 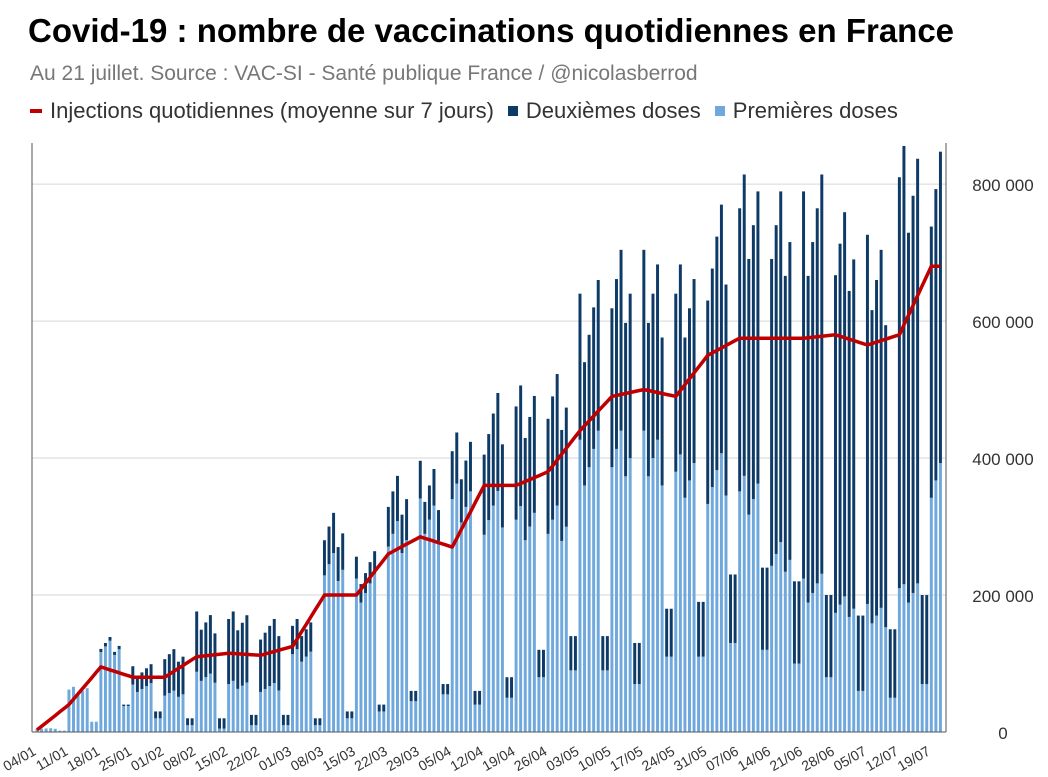 What do you see at coordinates (1002, 733) in the screenshot?
I see `y-tick-label: 0` at bounding box center [1002, 733].